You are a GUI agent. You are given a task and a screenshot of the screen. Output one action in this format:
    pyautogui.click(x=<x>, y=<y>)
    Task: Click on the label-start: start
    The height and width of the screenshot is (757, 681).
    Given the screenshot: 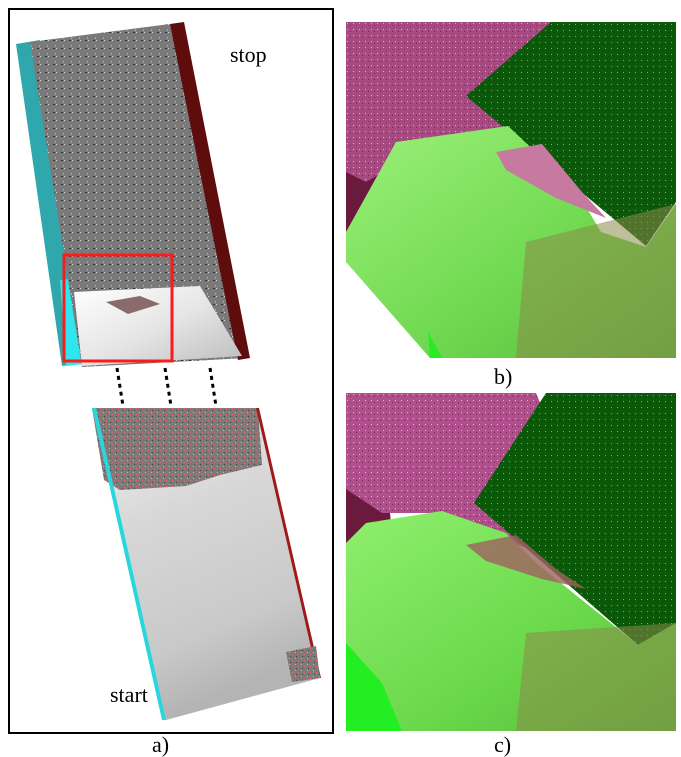 What is the action you would take?
    pyautogui.click(x=129, y=694)
    